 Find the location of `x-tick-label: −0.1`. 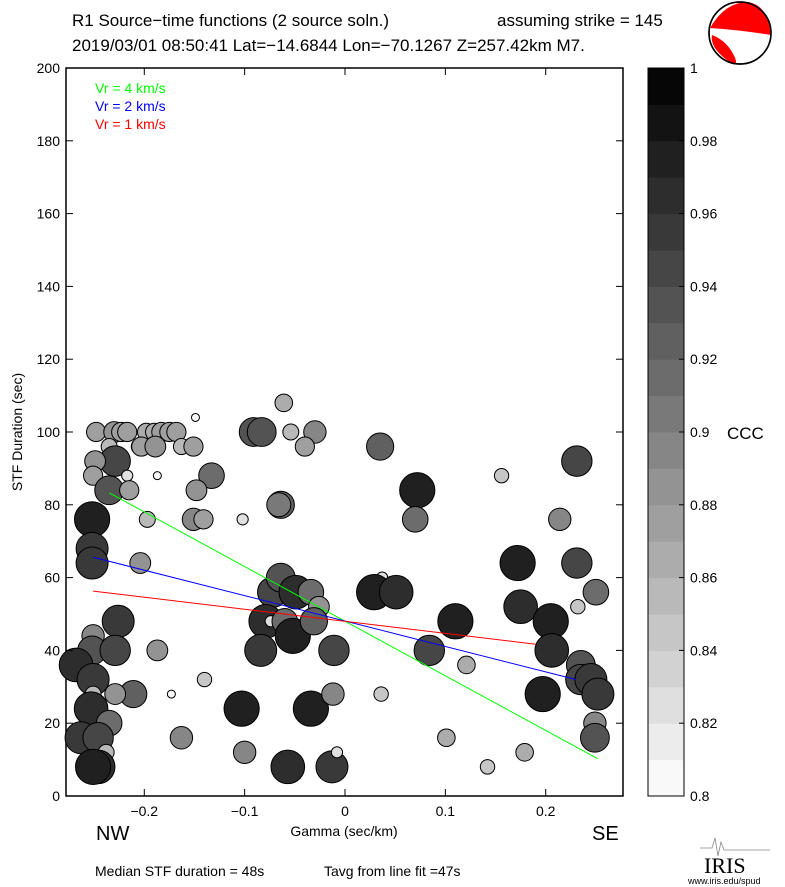

x-tick-label: −0.1 is located at coordinates (245, 811).